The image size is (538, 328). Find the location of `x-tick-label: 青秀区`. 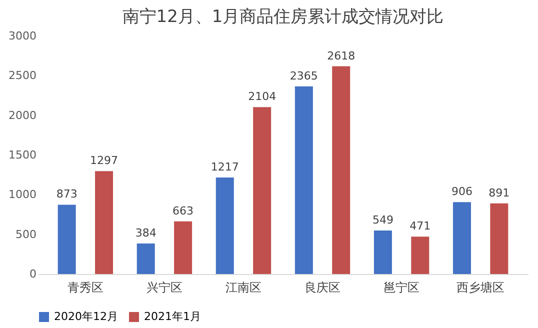

x-tick-label: 青秀区 is located at coordinates (85, 287).